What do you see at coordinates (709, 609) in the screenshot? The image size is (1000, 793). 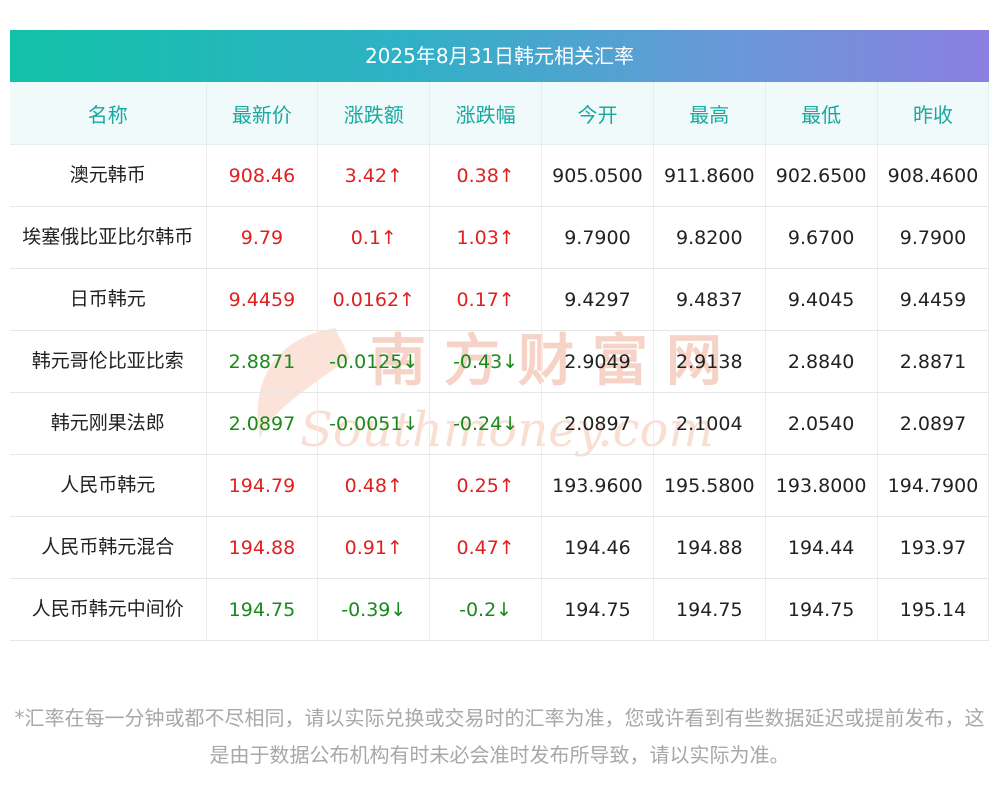 I see `cell-high: 194.75` at bounding box center [709, 609].